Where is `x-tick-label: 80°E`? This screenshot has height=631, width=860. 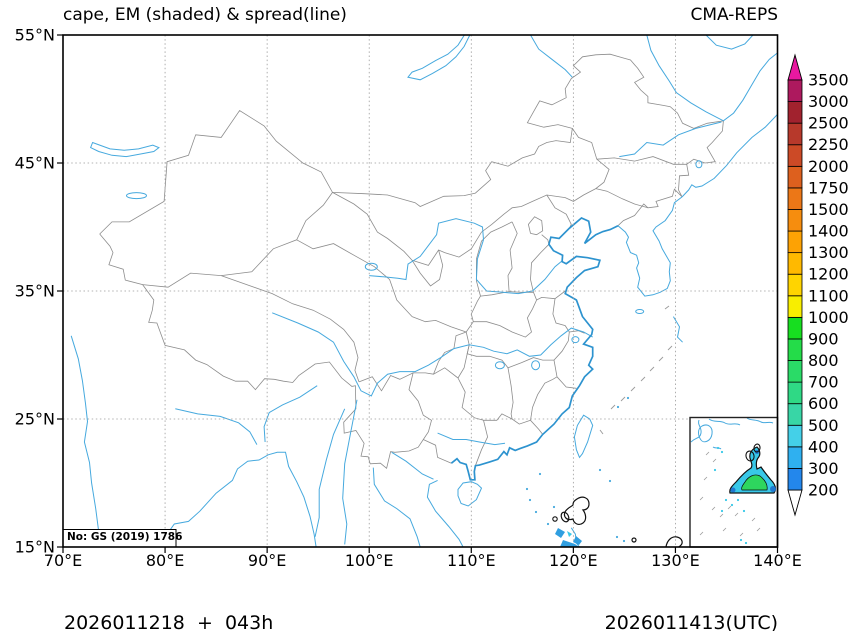
x-tick-label: 80°E is located at coordinates (165, 560).